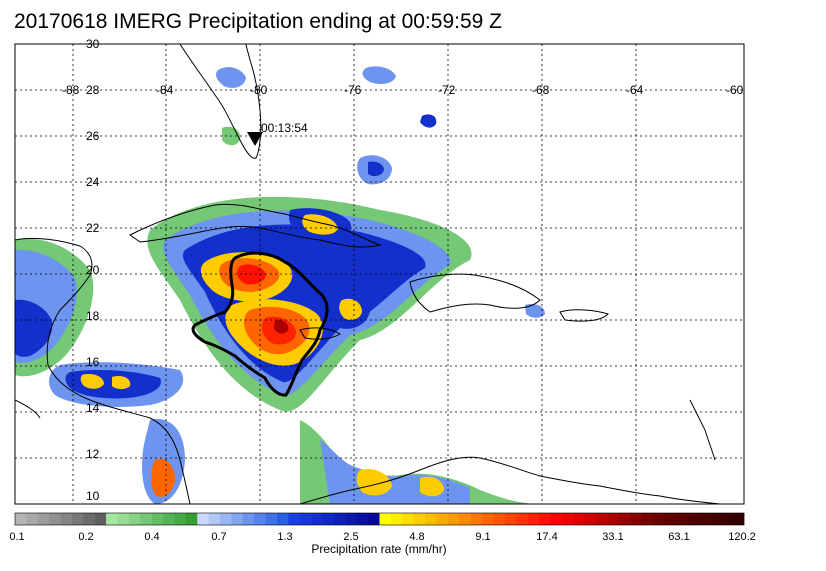 The image size is (826, 571). Describe the element at coordinates (612, 537) in the screenshot. I see `colorbar-tick-label: 33.1` at that location.